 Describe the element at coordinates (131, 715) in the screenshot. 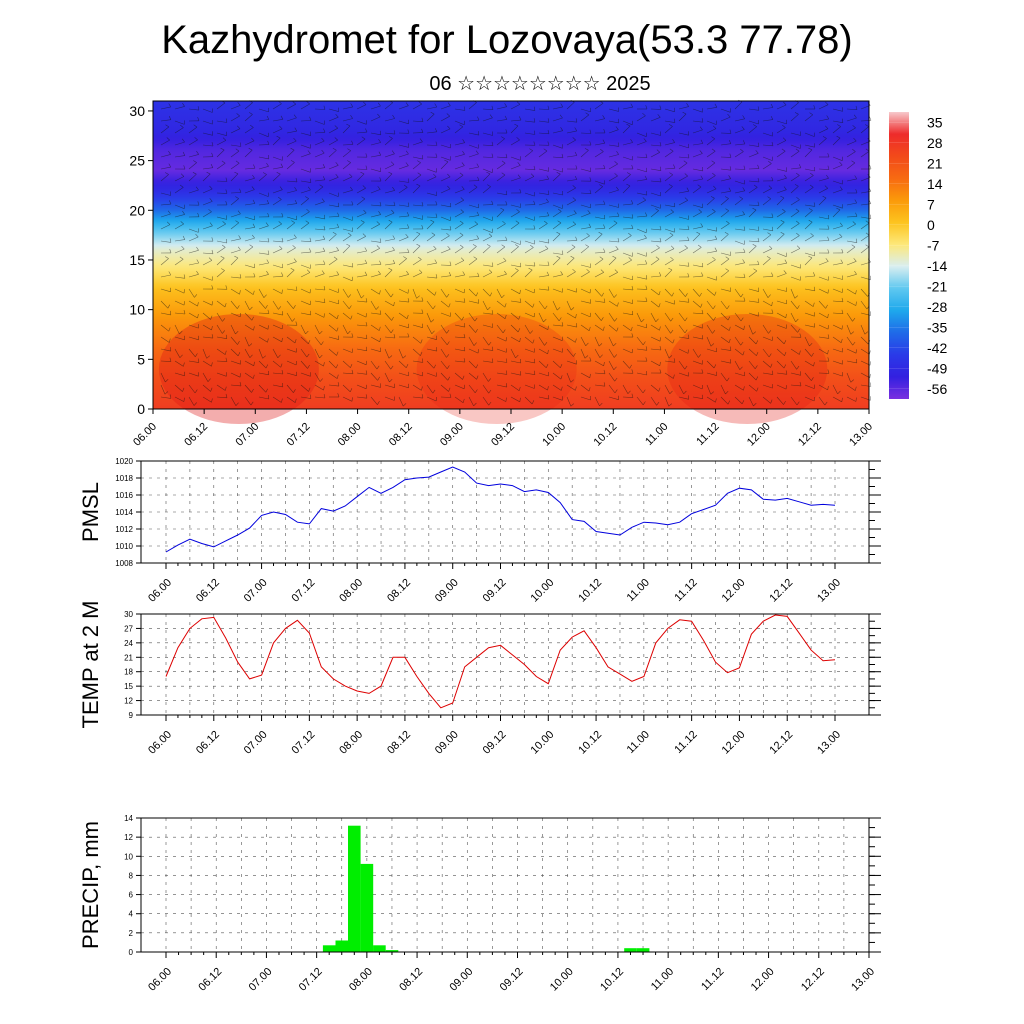

I see `y-tick-label: 9` at that location.